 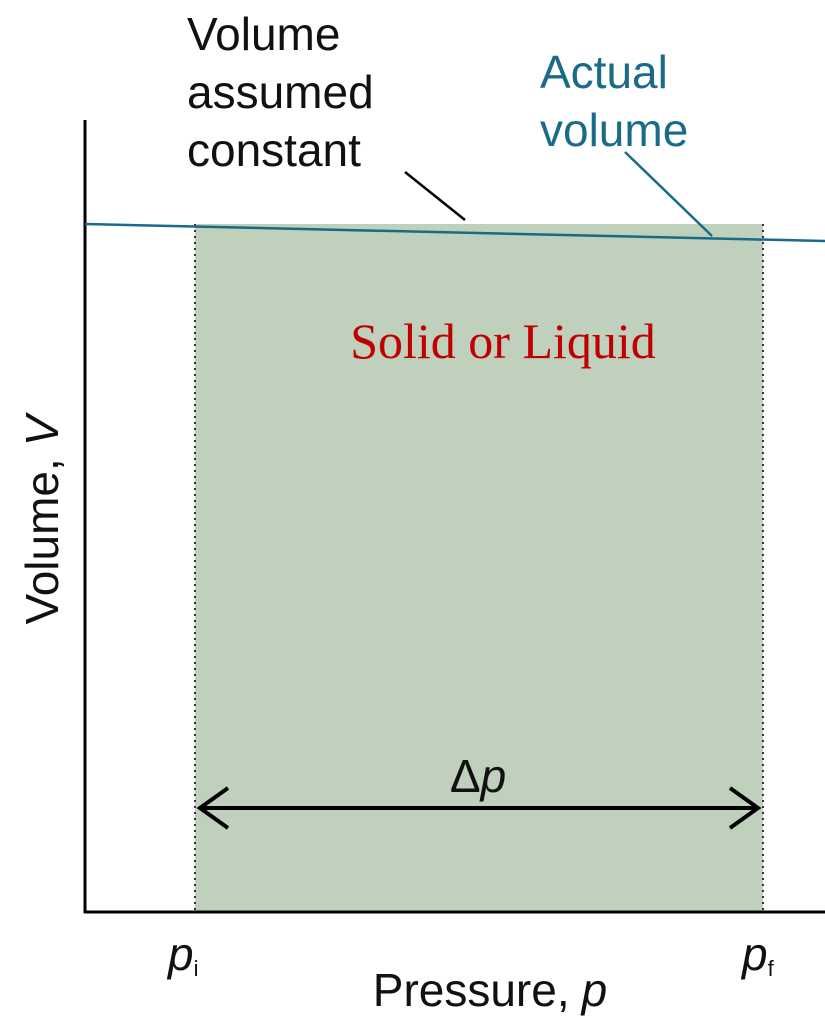 What do you see at coordinates (604, 72) in the screenshot?
I see `text: Actual` at bounding box center [604, 72].